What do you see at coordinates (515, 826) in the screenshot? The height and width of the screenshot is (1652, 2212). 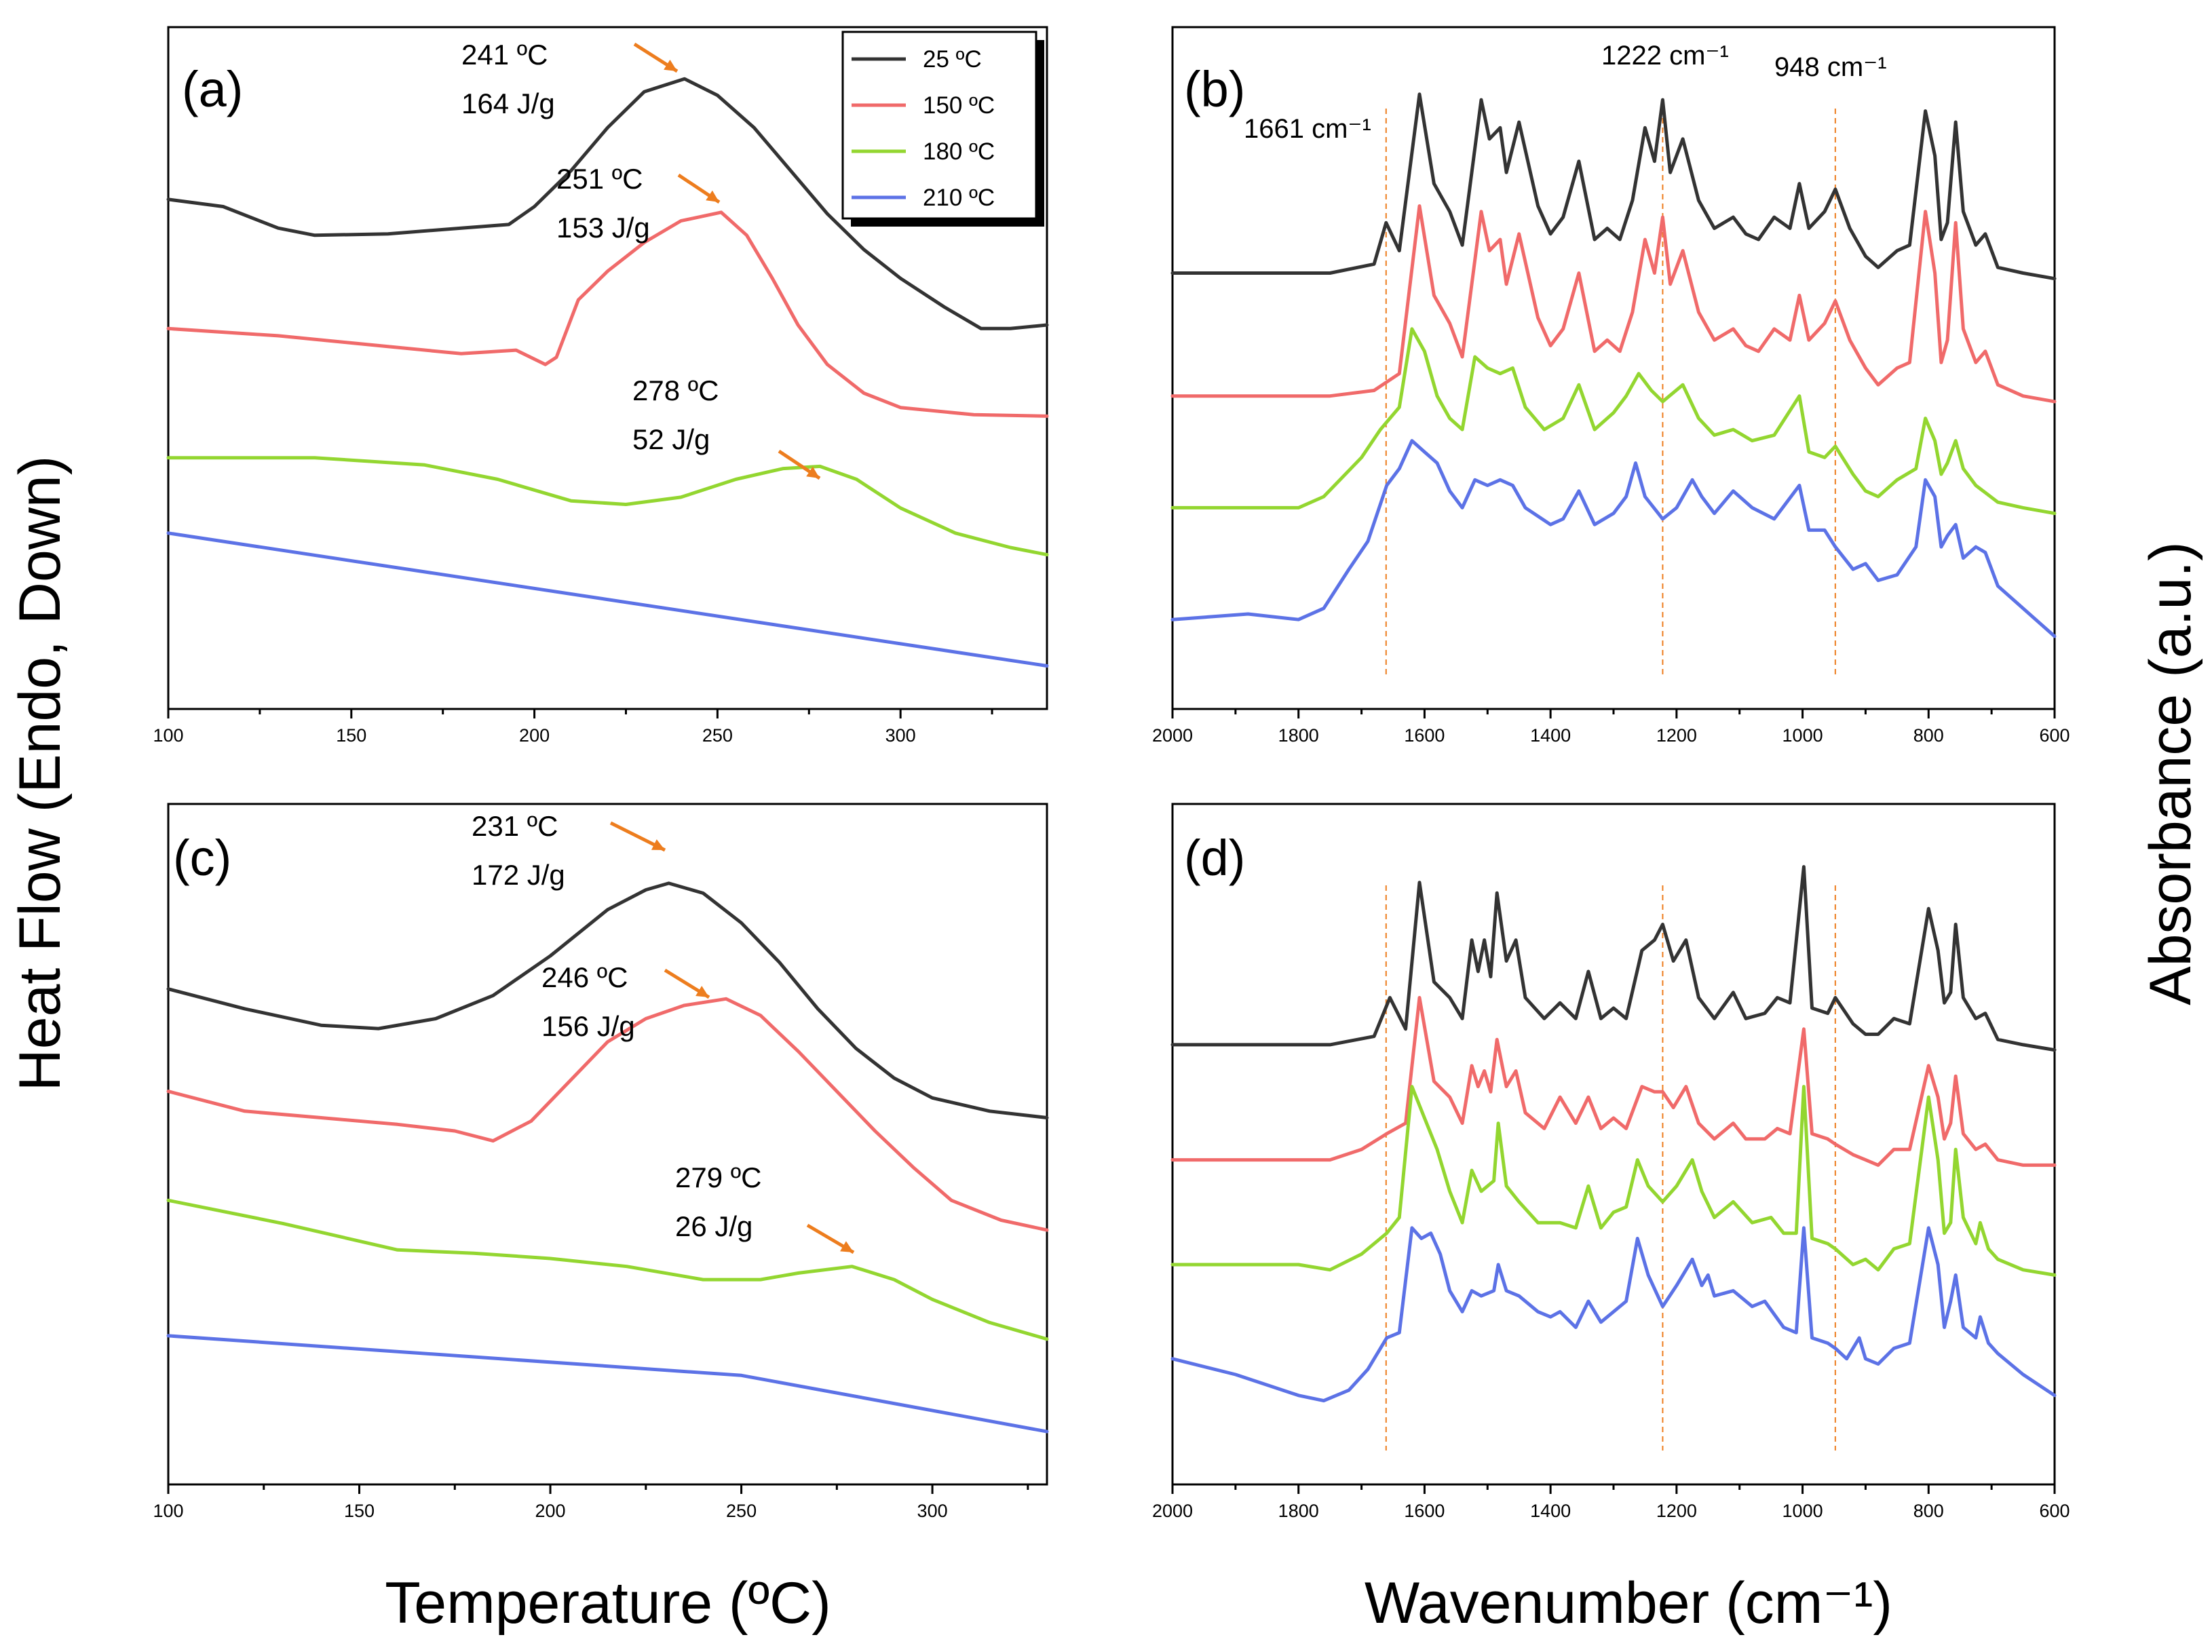 I see `peak-temperature-label: 231 ºC` at bounding box center [515, 826].